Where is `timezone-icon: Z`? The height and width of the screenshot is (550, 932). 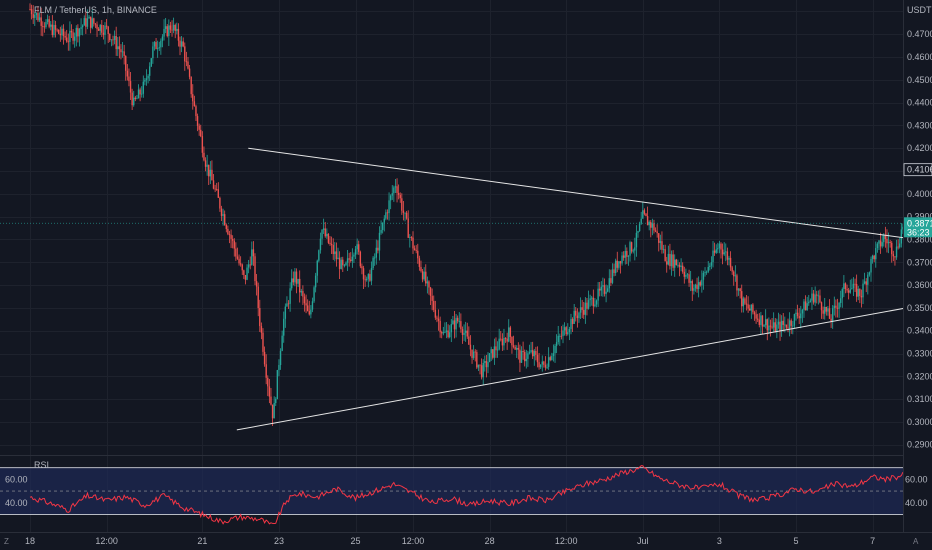
timezone-icon: Z is located at coordinates (6, 541).